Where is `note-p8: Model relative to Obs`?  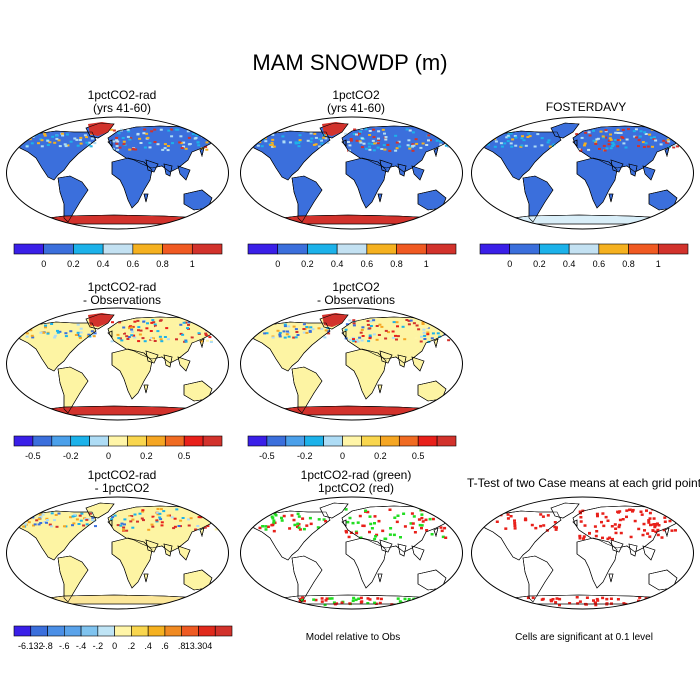 note-p8: Model relative to Obs is located at coordinates (353, 637).